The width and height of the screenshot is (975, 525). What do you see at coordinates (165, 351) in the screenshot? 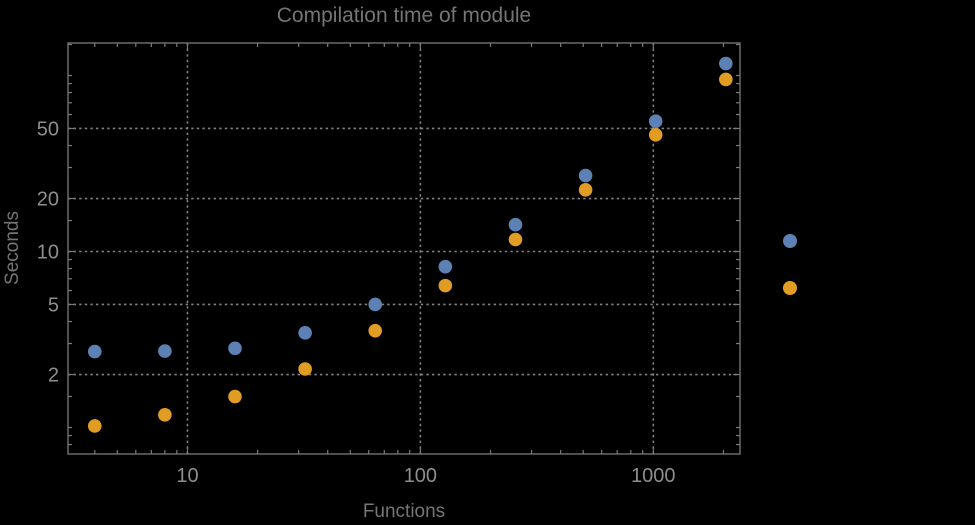
I see `data-point-series1-x8` at bounding box center [165, 351].